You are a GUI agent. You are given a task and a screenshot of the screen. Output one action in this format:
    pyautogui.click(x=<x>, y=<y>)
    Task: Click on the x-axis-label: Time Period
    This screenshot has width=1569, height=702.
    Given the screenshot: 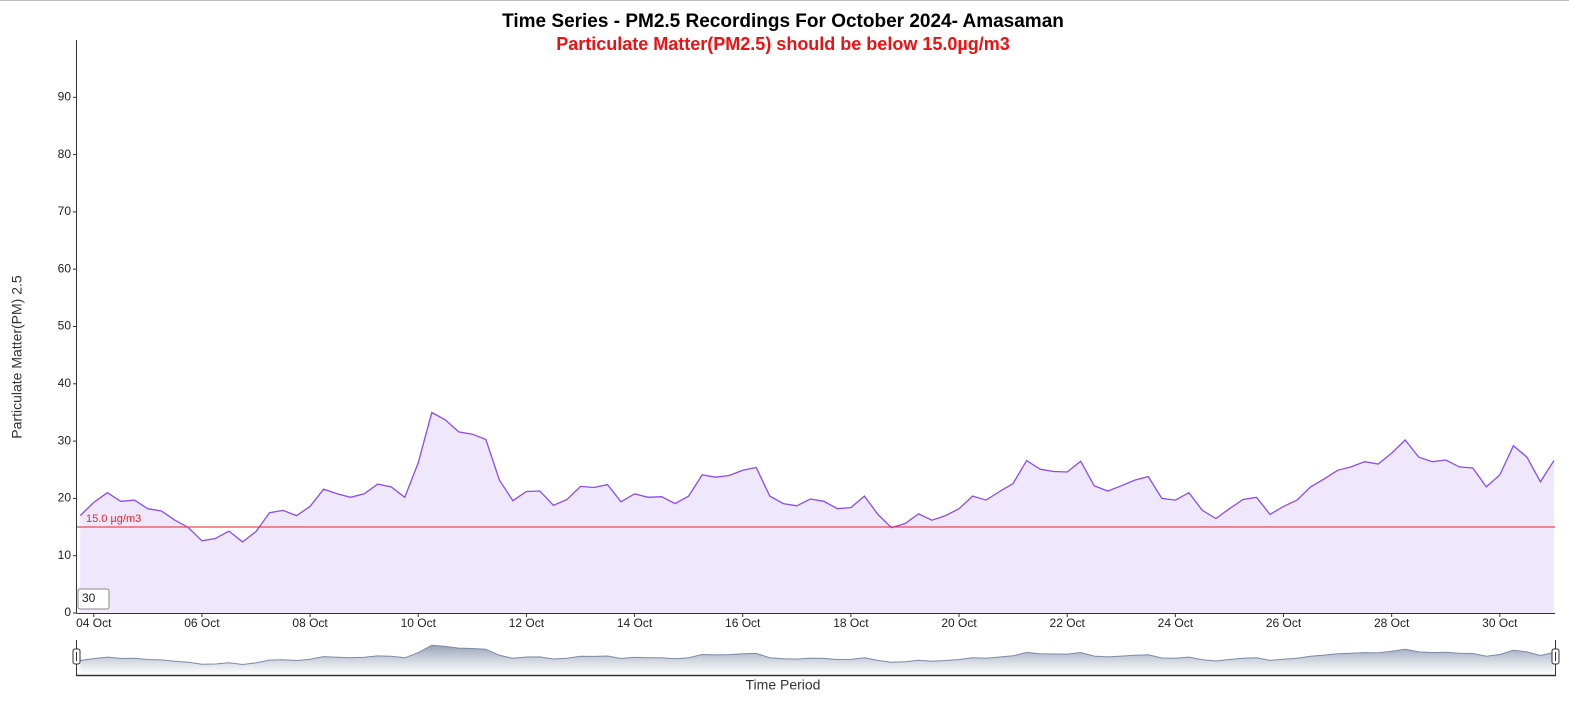 What is the action you would take?
    pyautogui.click(x=783, y=685)
    